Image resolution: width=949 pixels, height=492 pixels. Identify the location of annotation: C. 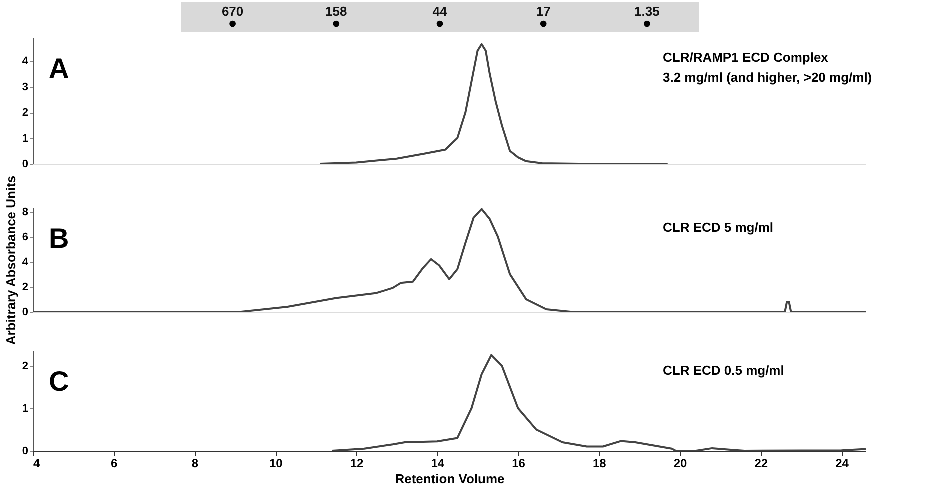
(59, 381).